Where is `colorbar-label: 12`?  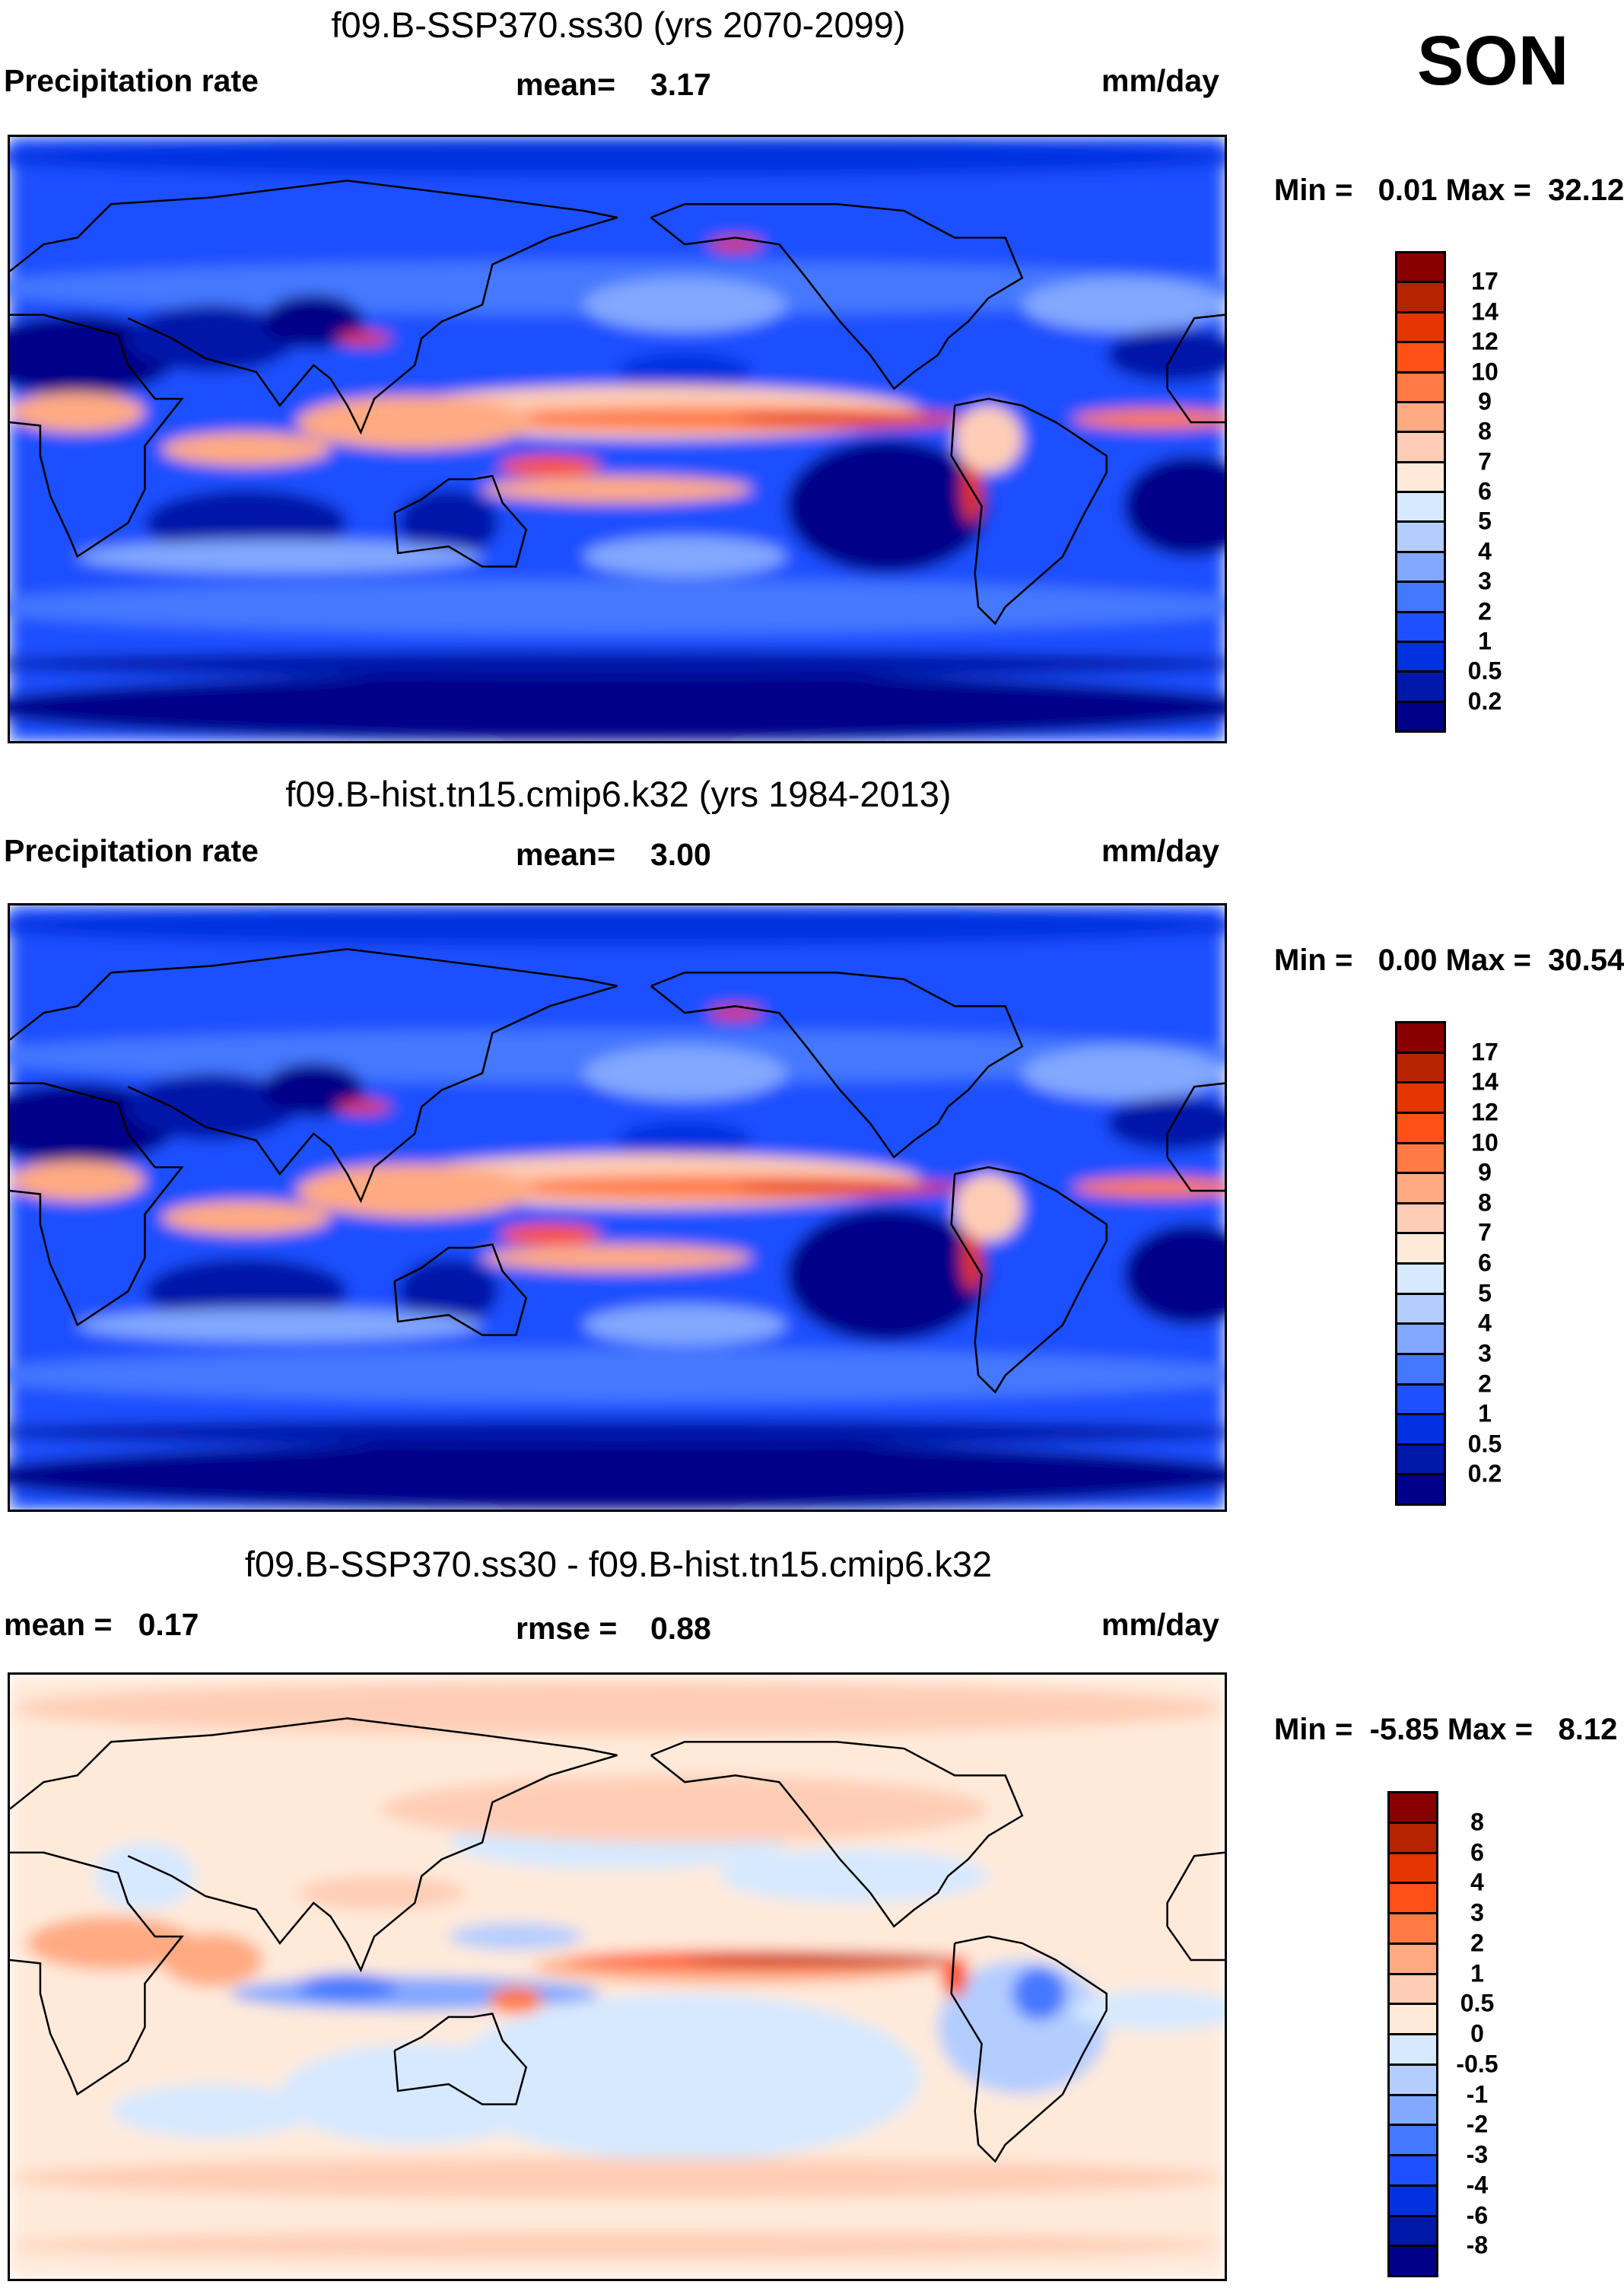
colorbar-label: 12 is located at coordinates (1484, 341).